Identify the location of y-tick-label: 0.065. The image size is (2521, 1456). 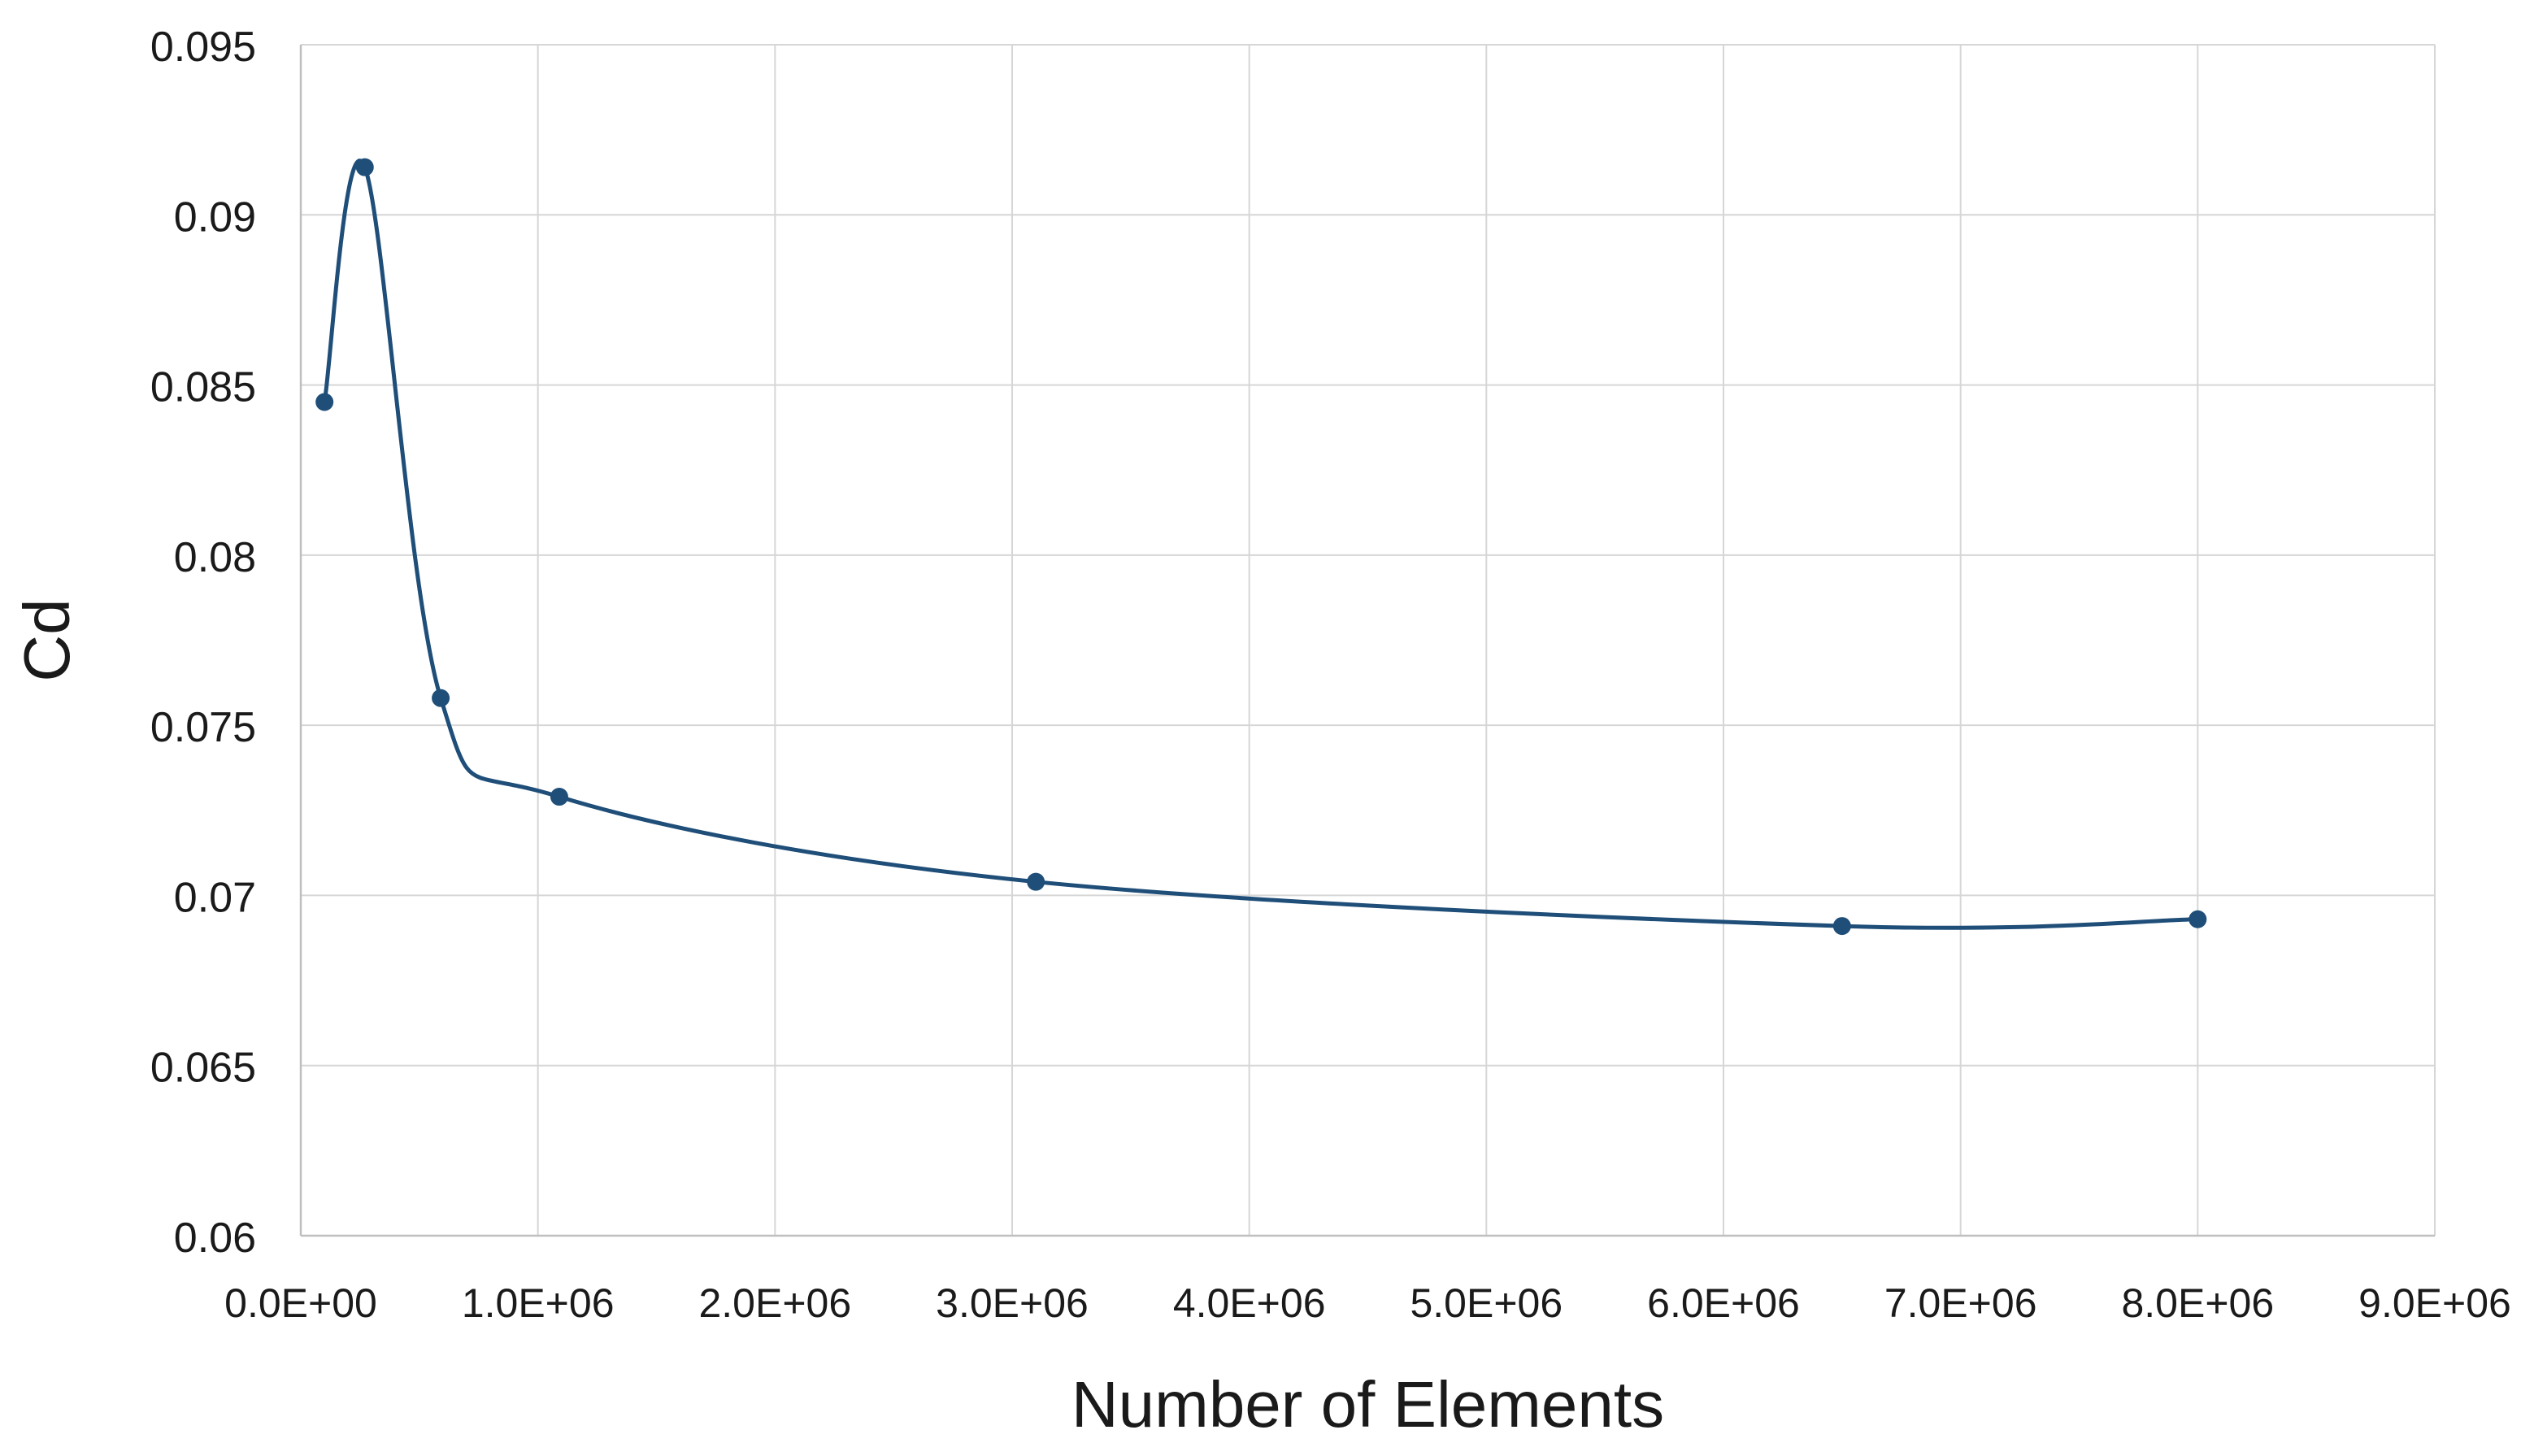
(203, 1068).